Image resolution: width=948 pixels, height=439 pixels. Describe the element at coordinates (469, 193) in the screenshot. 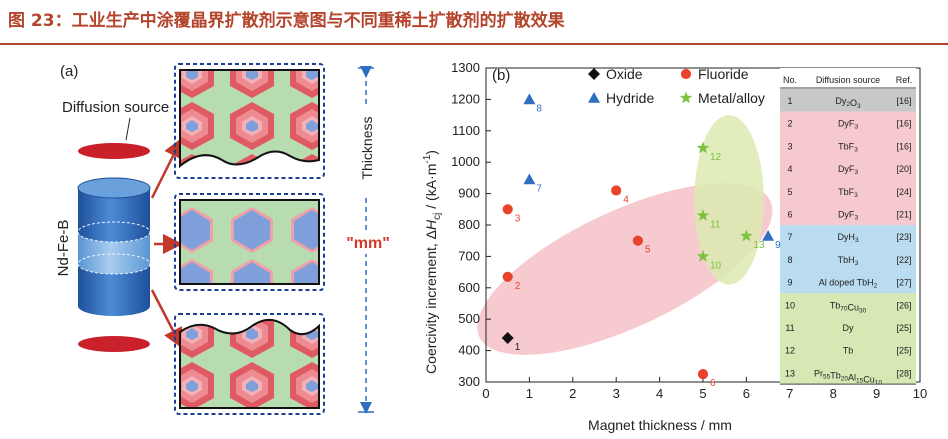

I see `y-tick-label: 900` at that location.